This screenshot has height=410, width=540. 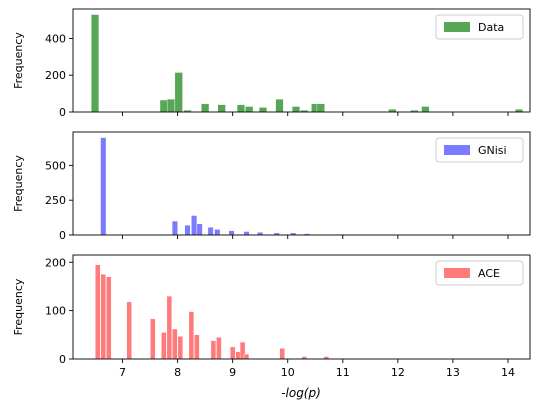 I want to click on x-tick-label: 8, so click(x=177, y=372).